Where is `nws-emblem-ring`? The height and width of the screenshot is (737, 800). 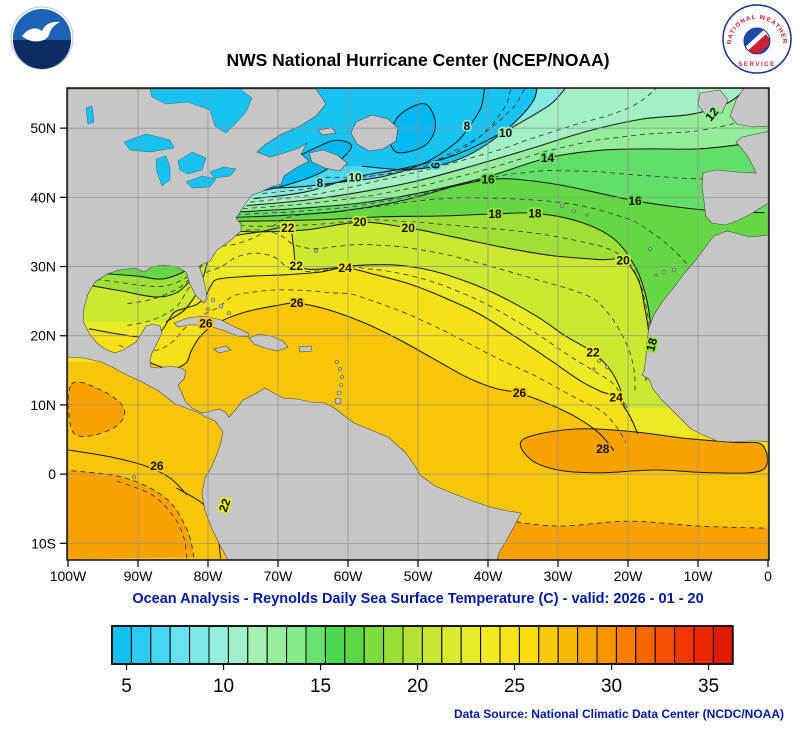
nws-emblem-ring is located at coordinates (757, 41).